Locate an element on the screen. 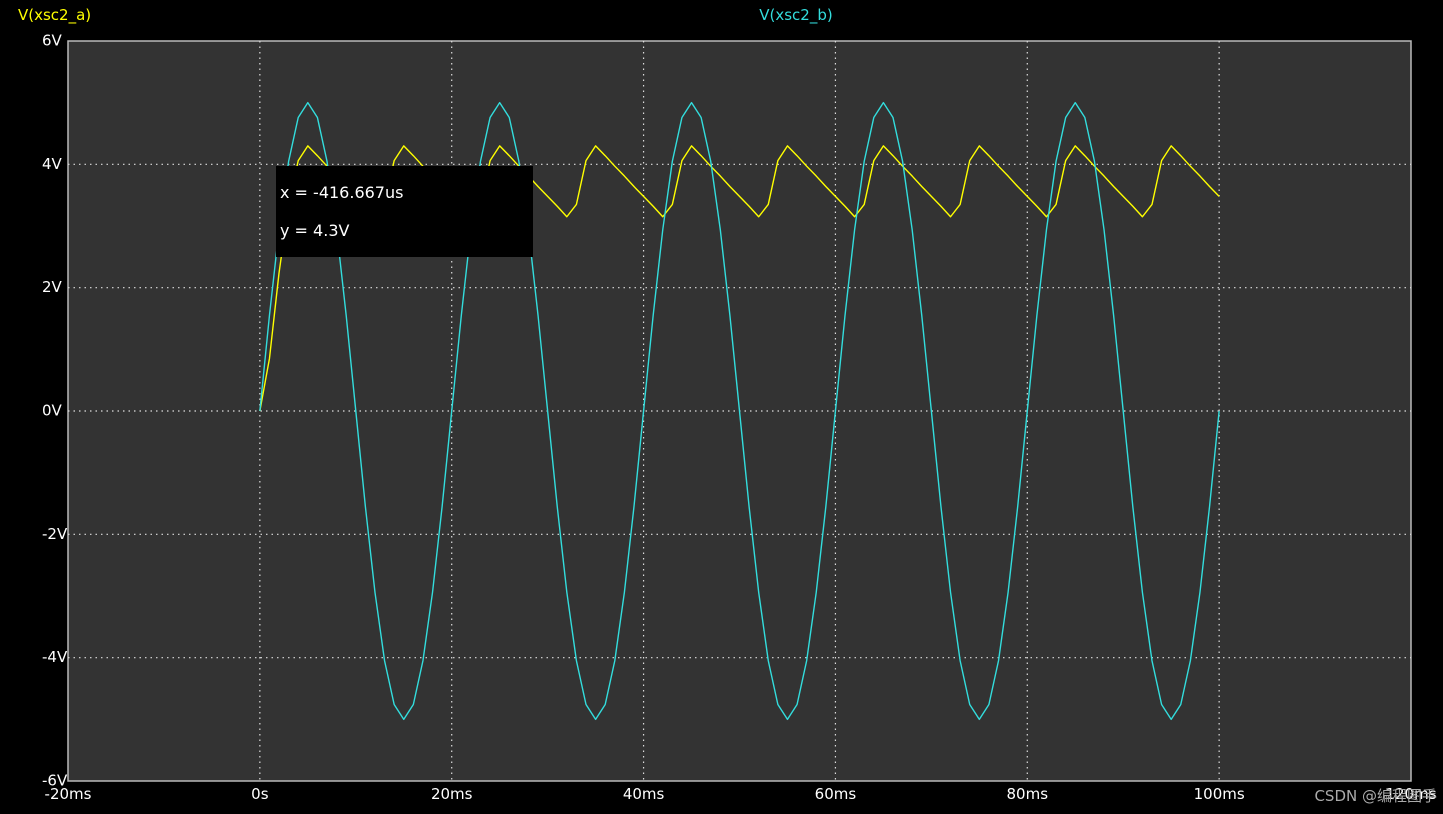 Image resolution: width=1443 pixels, height=814 pixels. x-tick-label: 60ms is located at coordinates (836, 794).